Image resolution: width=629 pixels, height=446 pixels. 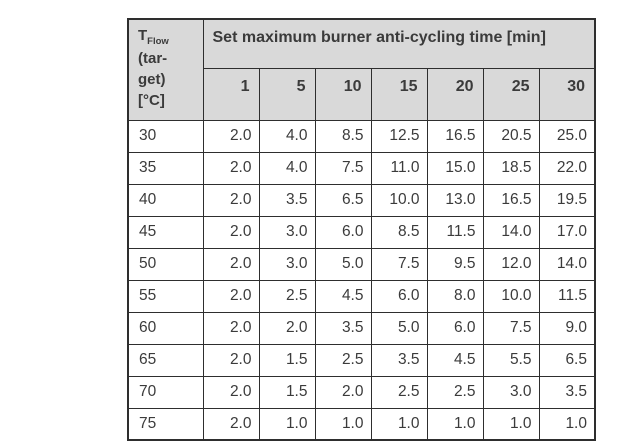 What do you see at coordinates (165, 232) in the screenshot?
I see `temp-cell: 45` at bounding box center [165, 232].